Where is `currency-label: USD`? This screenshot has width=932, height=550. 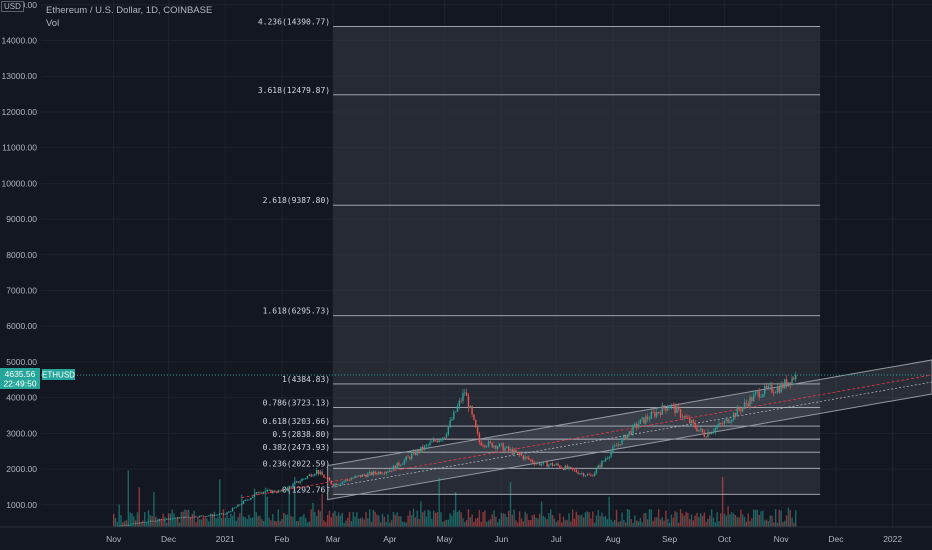 currency-label: USD is located at coordinates (12, 6).